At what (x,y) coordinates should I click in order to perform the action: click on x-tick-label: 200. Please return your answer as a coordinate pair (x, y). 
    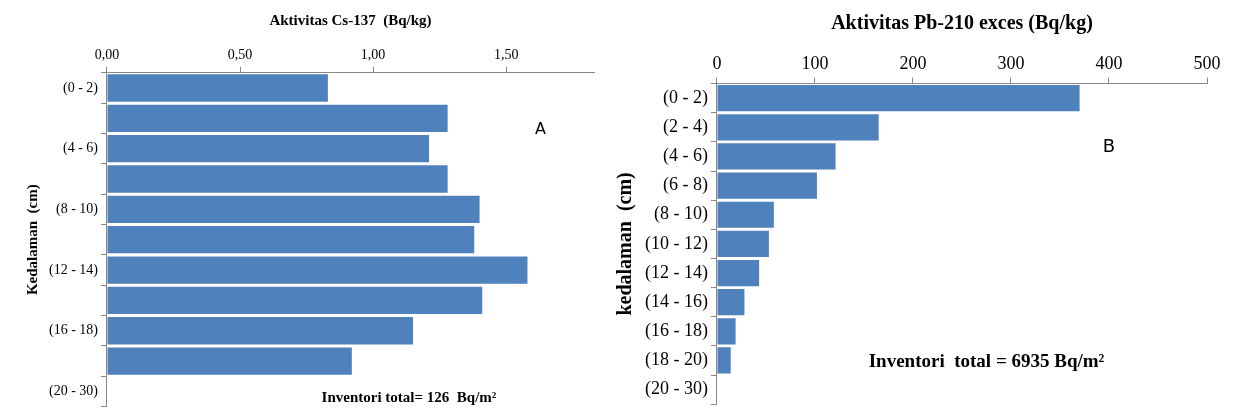
    Looking at the image, I should click on (913, 62).